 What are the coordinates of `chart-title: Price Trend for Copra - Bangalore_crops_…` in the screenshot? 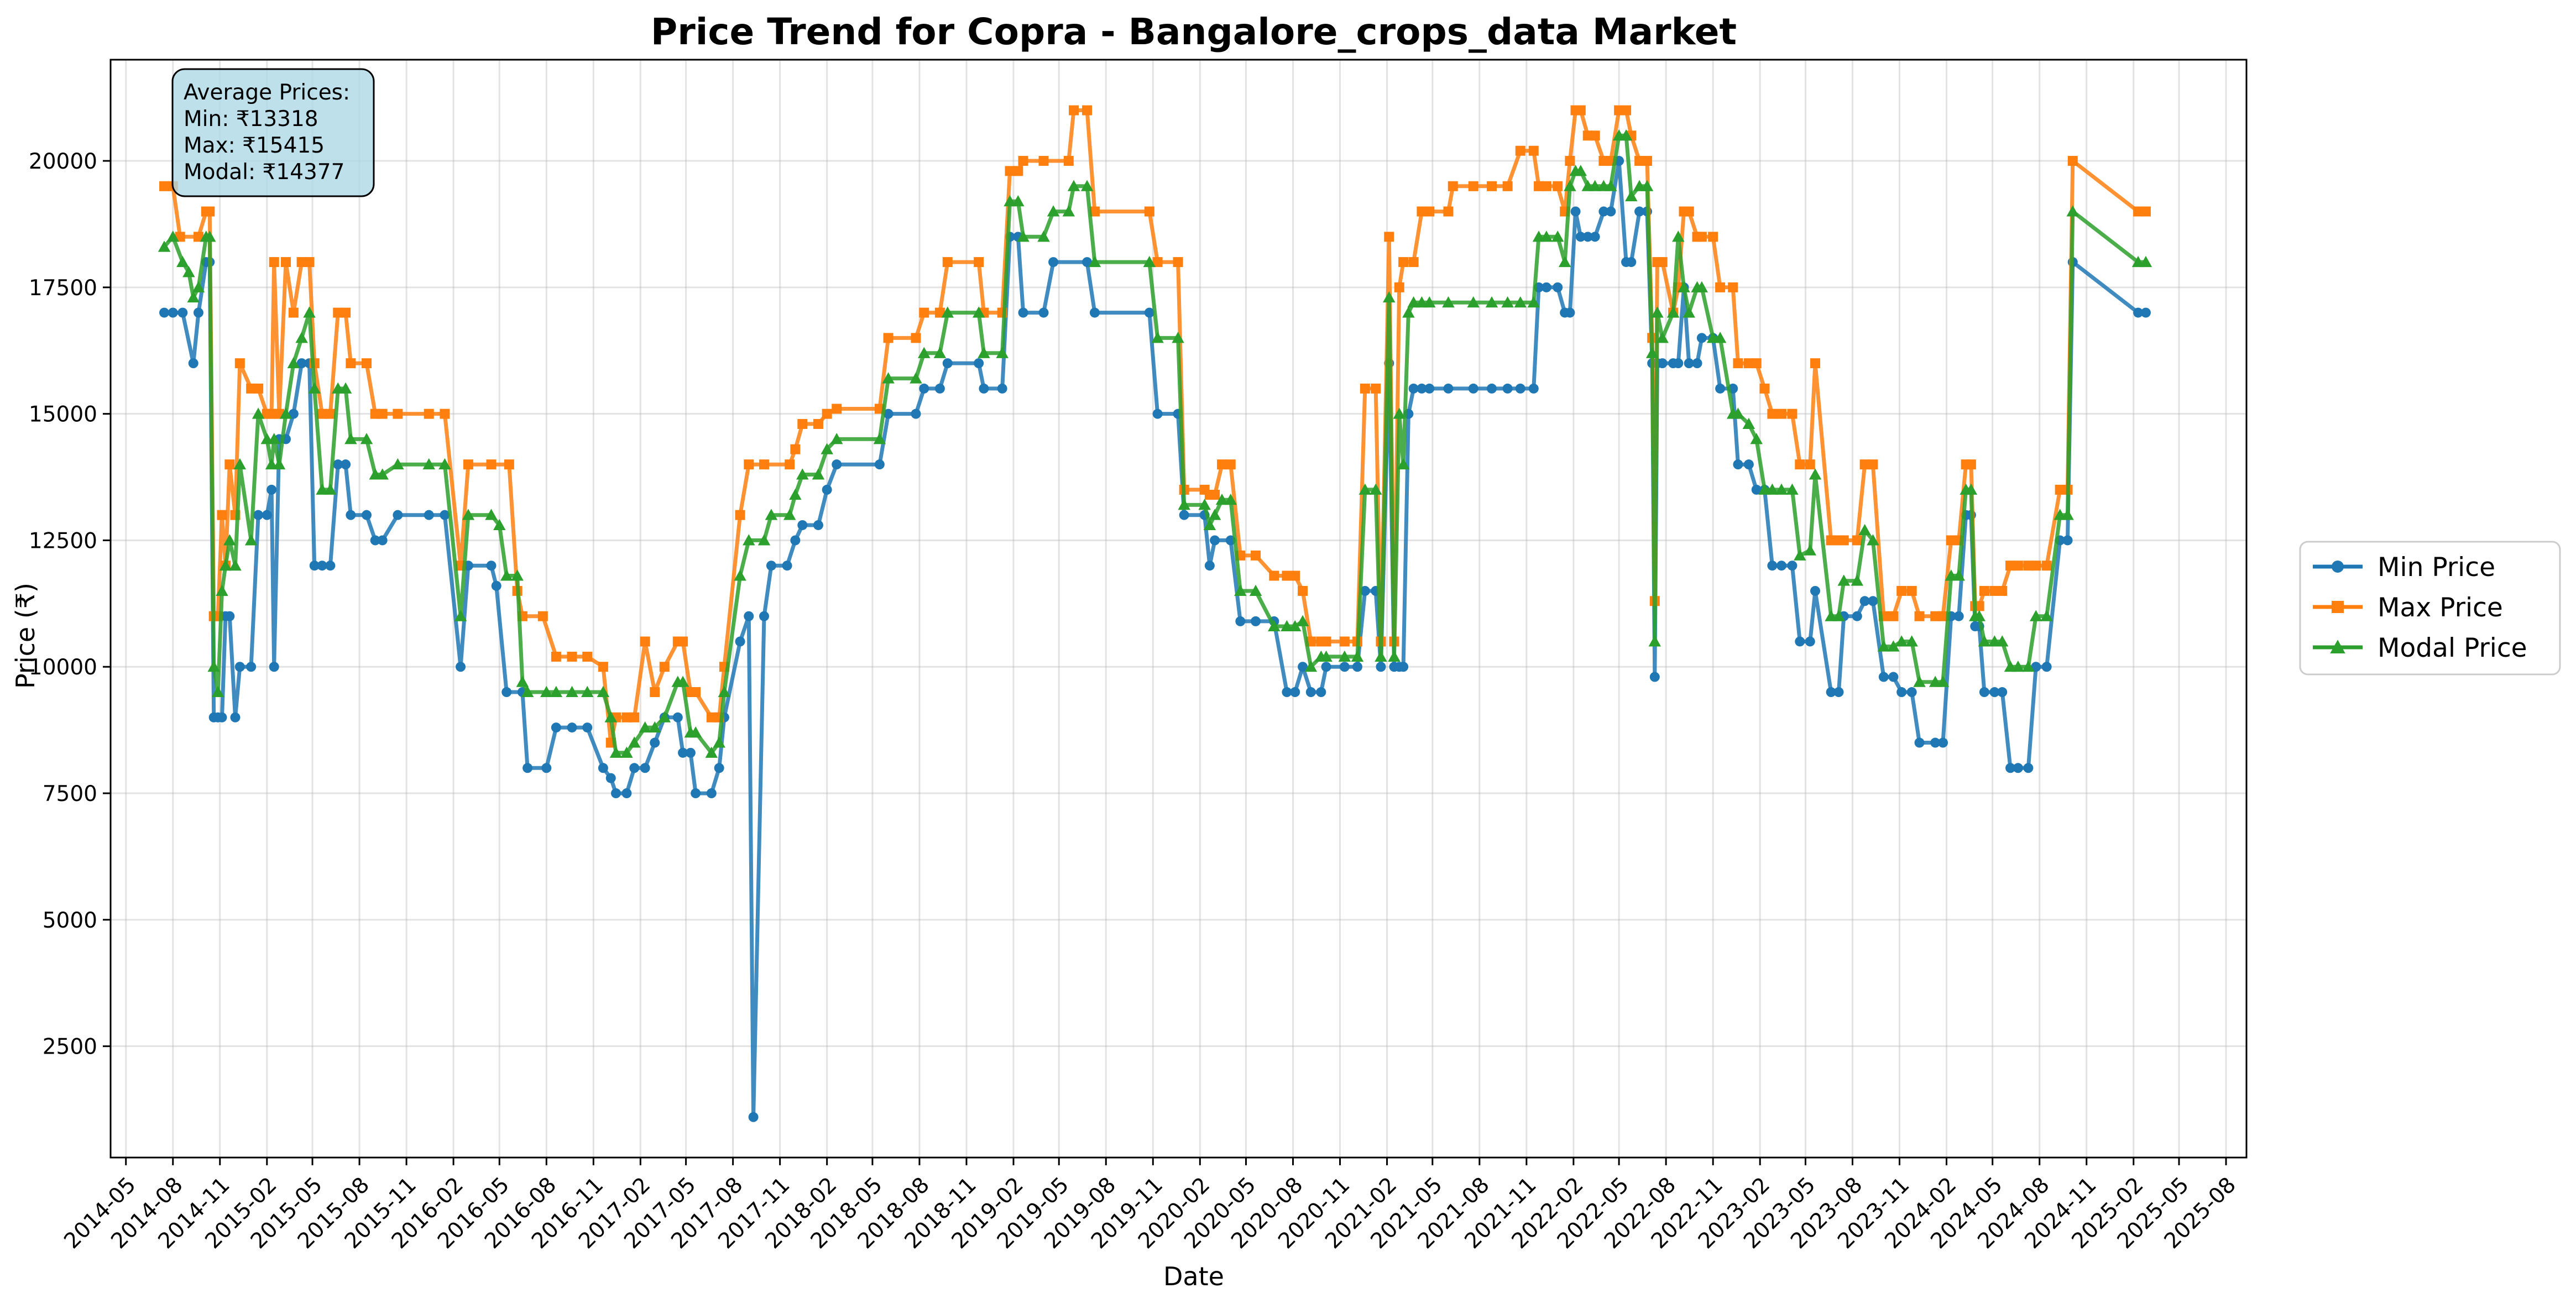 It's located at (1194, 32).